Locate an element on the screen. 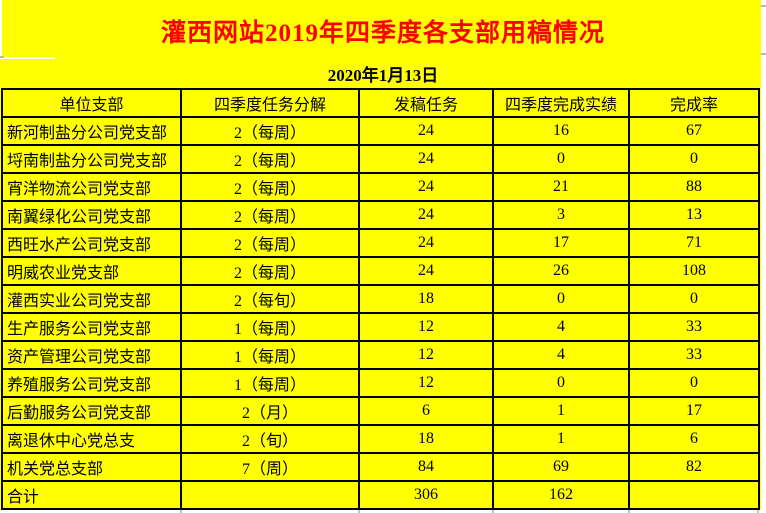 This screenshot has width=766, height=513. value-cell: 26 is located at coordinates (561, 271).